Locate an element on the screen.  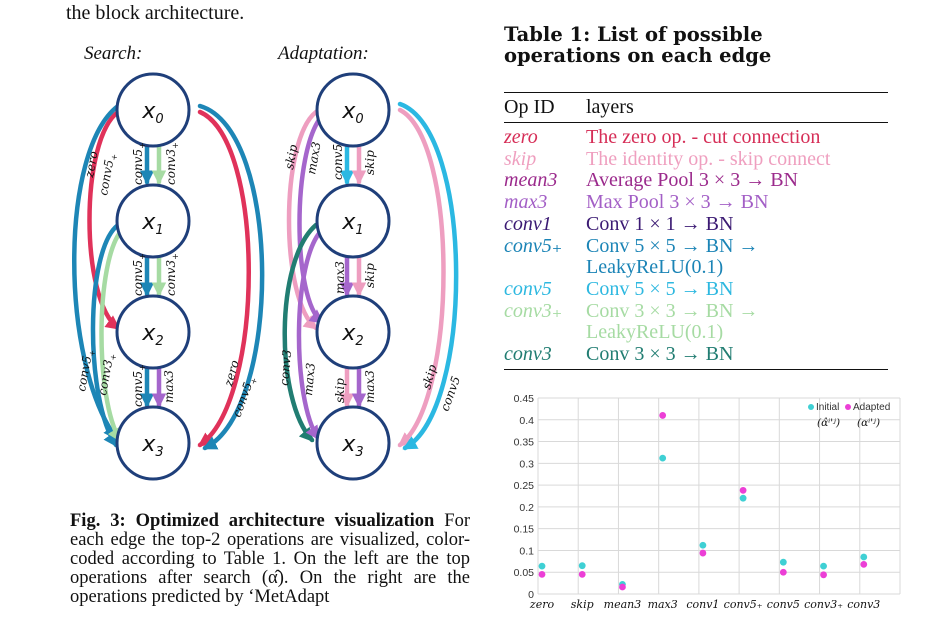
node-label: x2 is located at coordinates (352, 335).